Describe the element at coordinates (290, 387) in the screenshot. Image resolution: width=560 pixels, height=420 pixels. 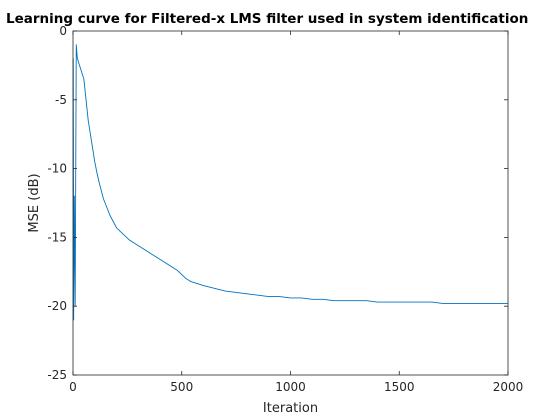
I see `x-tick-label: 1000` at that location.